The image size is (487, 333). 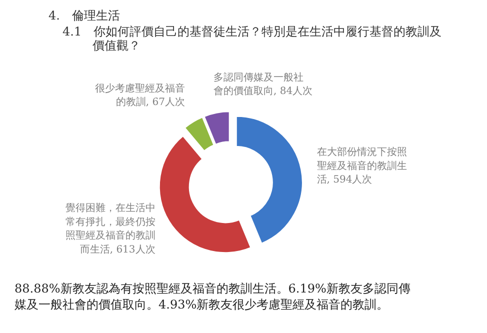 I want to click on slice-label: 多認同傳媒及一般社會的價值取向, 84人次, so click(x=263, y=84).